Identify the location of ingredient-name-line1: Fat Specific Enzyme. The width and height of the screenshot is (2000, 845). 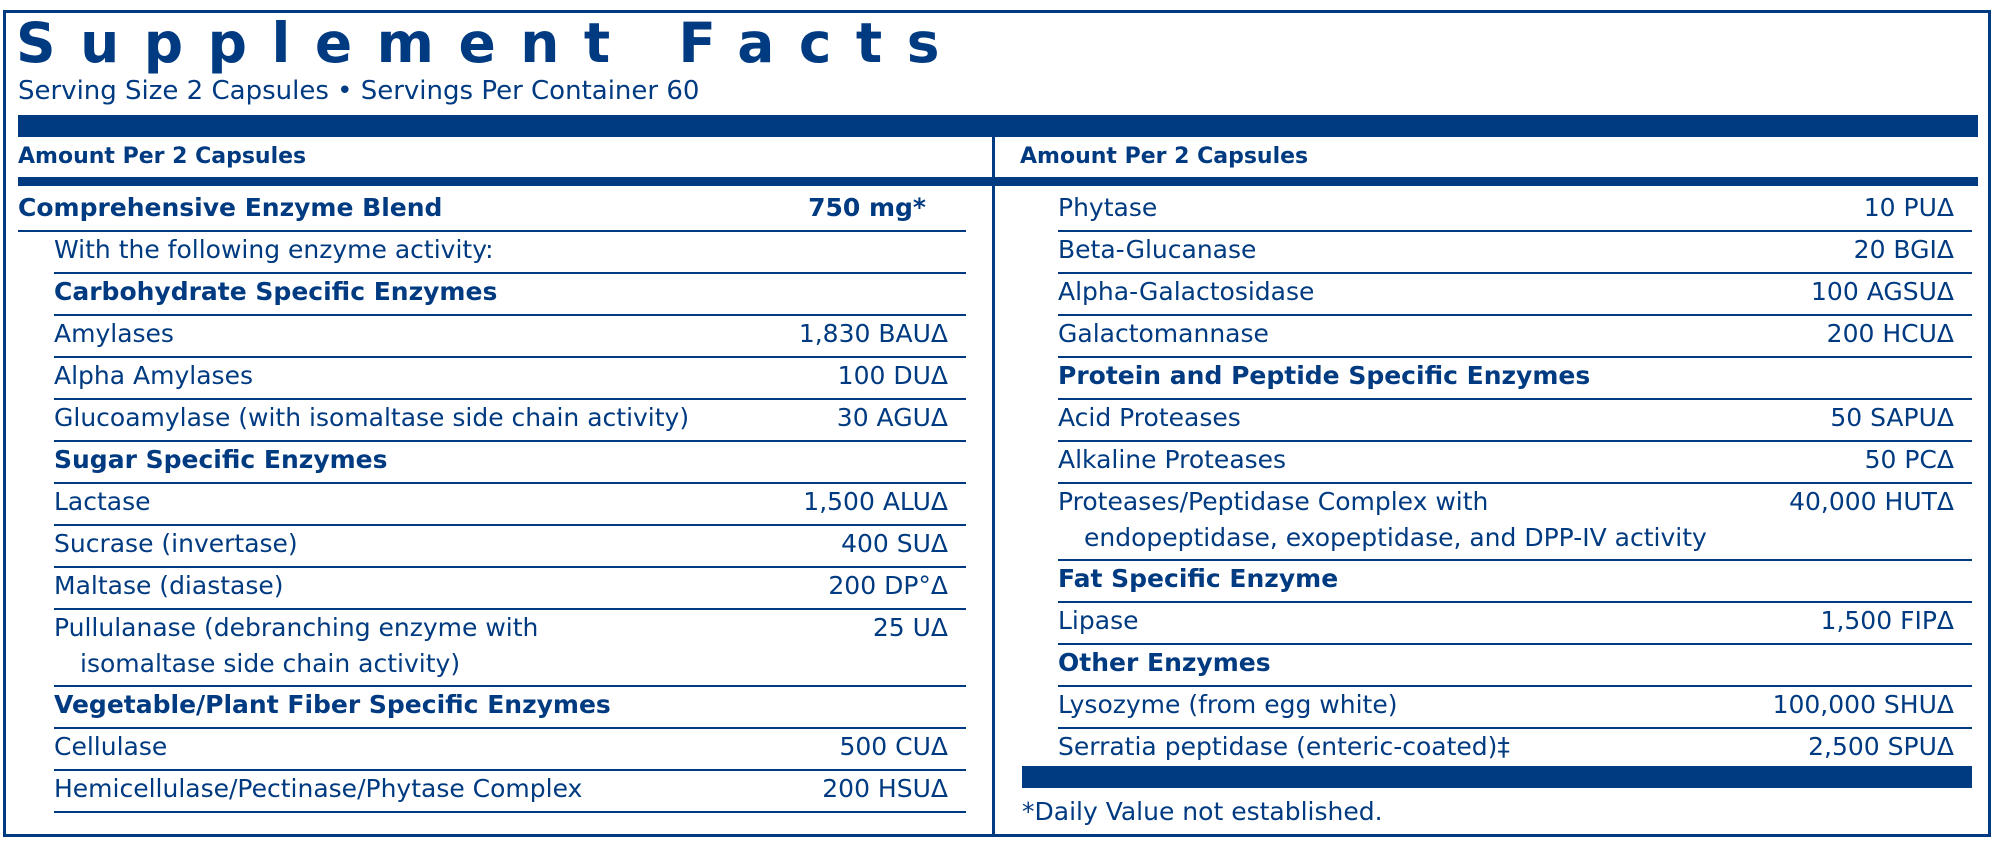
(1198, 578).